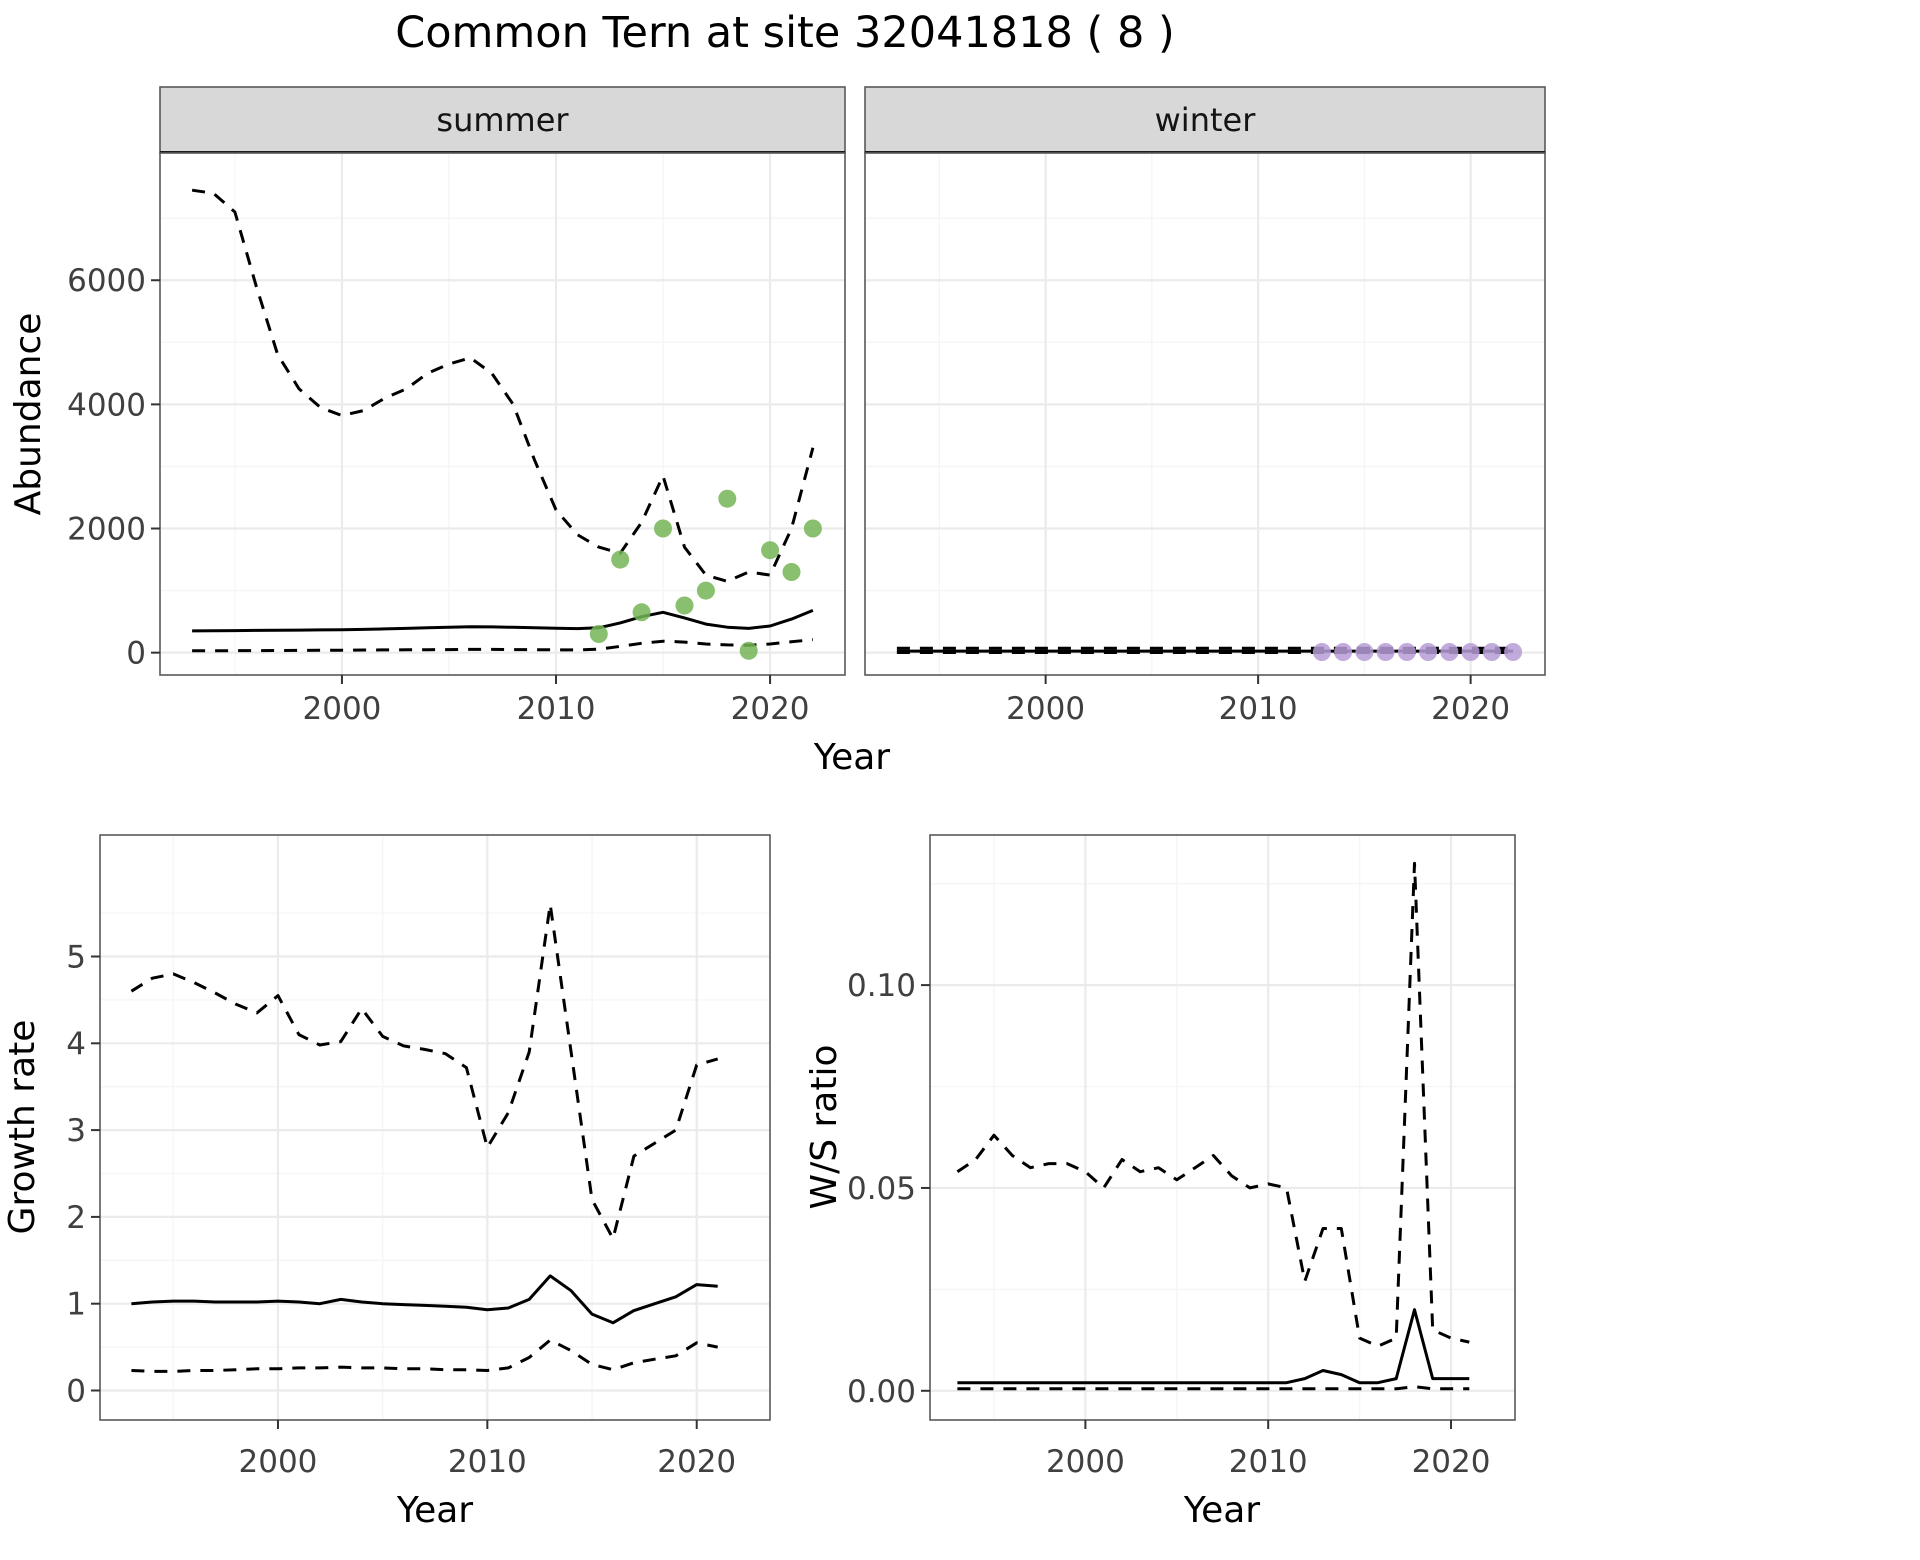  What do you see at coordinates (76, 1305) in the screenshot?
I see `y-tick-label: 1` at bounding box center [76, 1305].